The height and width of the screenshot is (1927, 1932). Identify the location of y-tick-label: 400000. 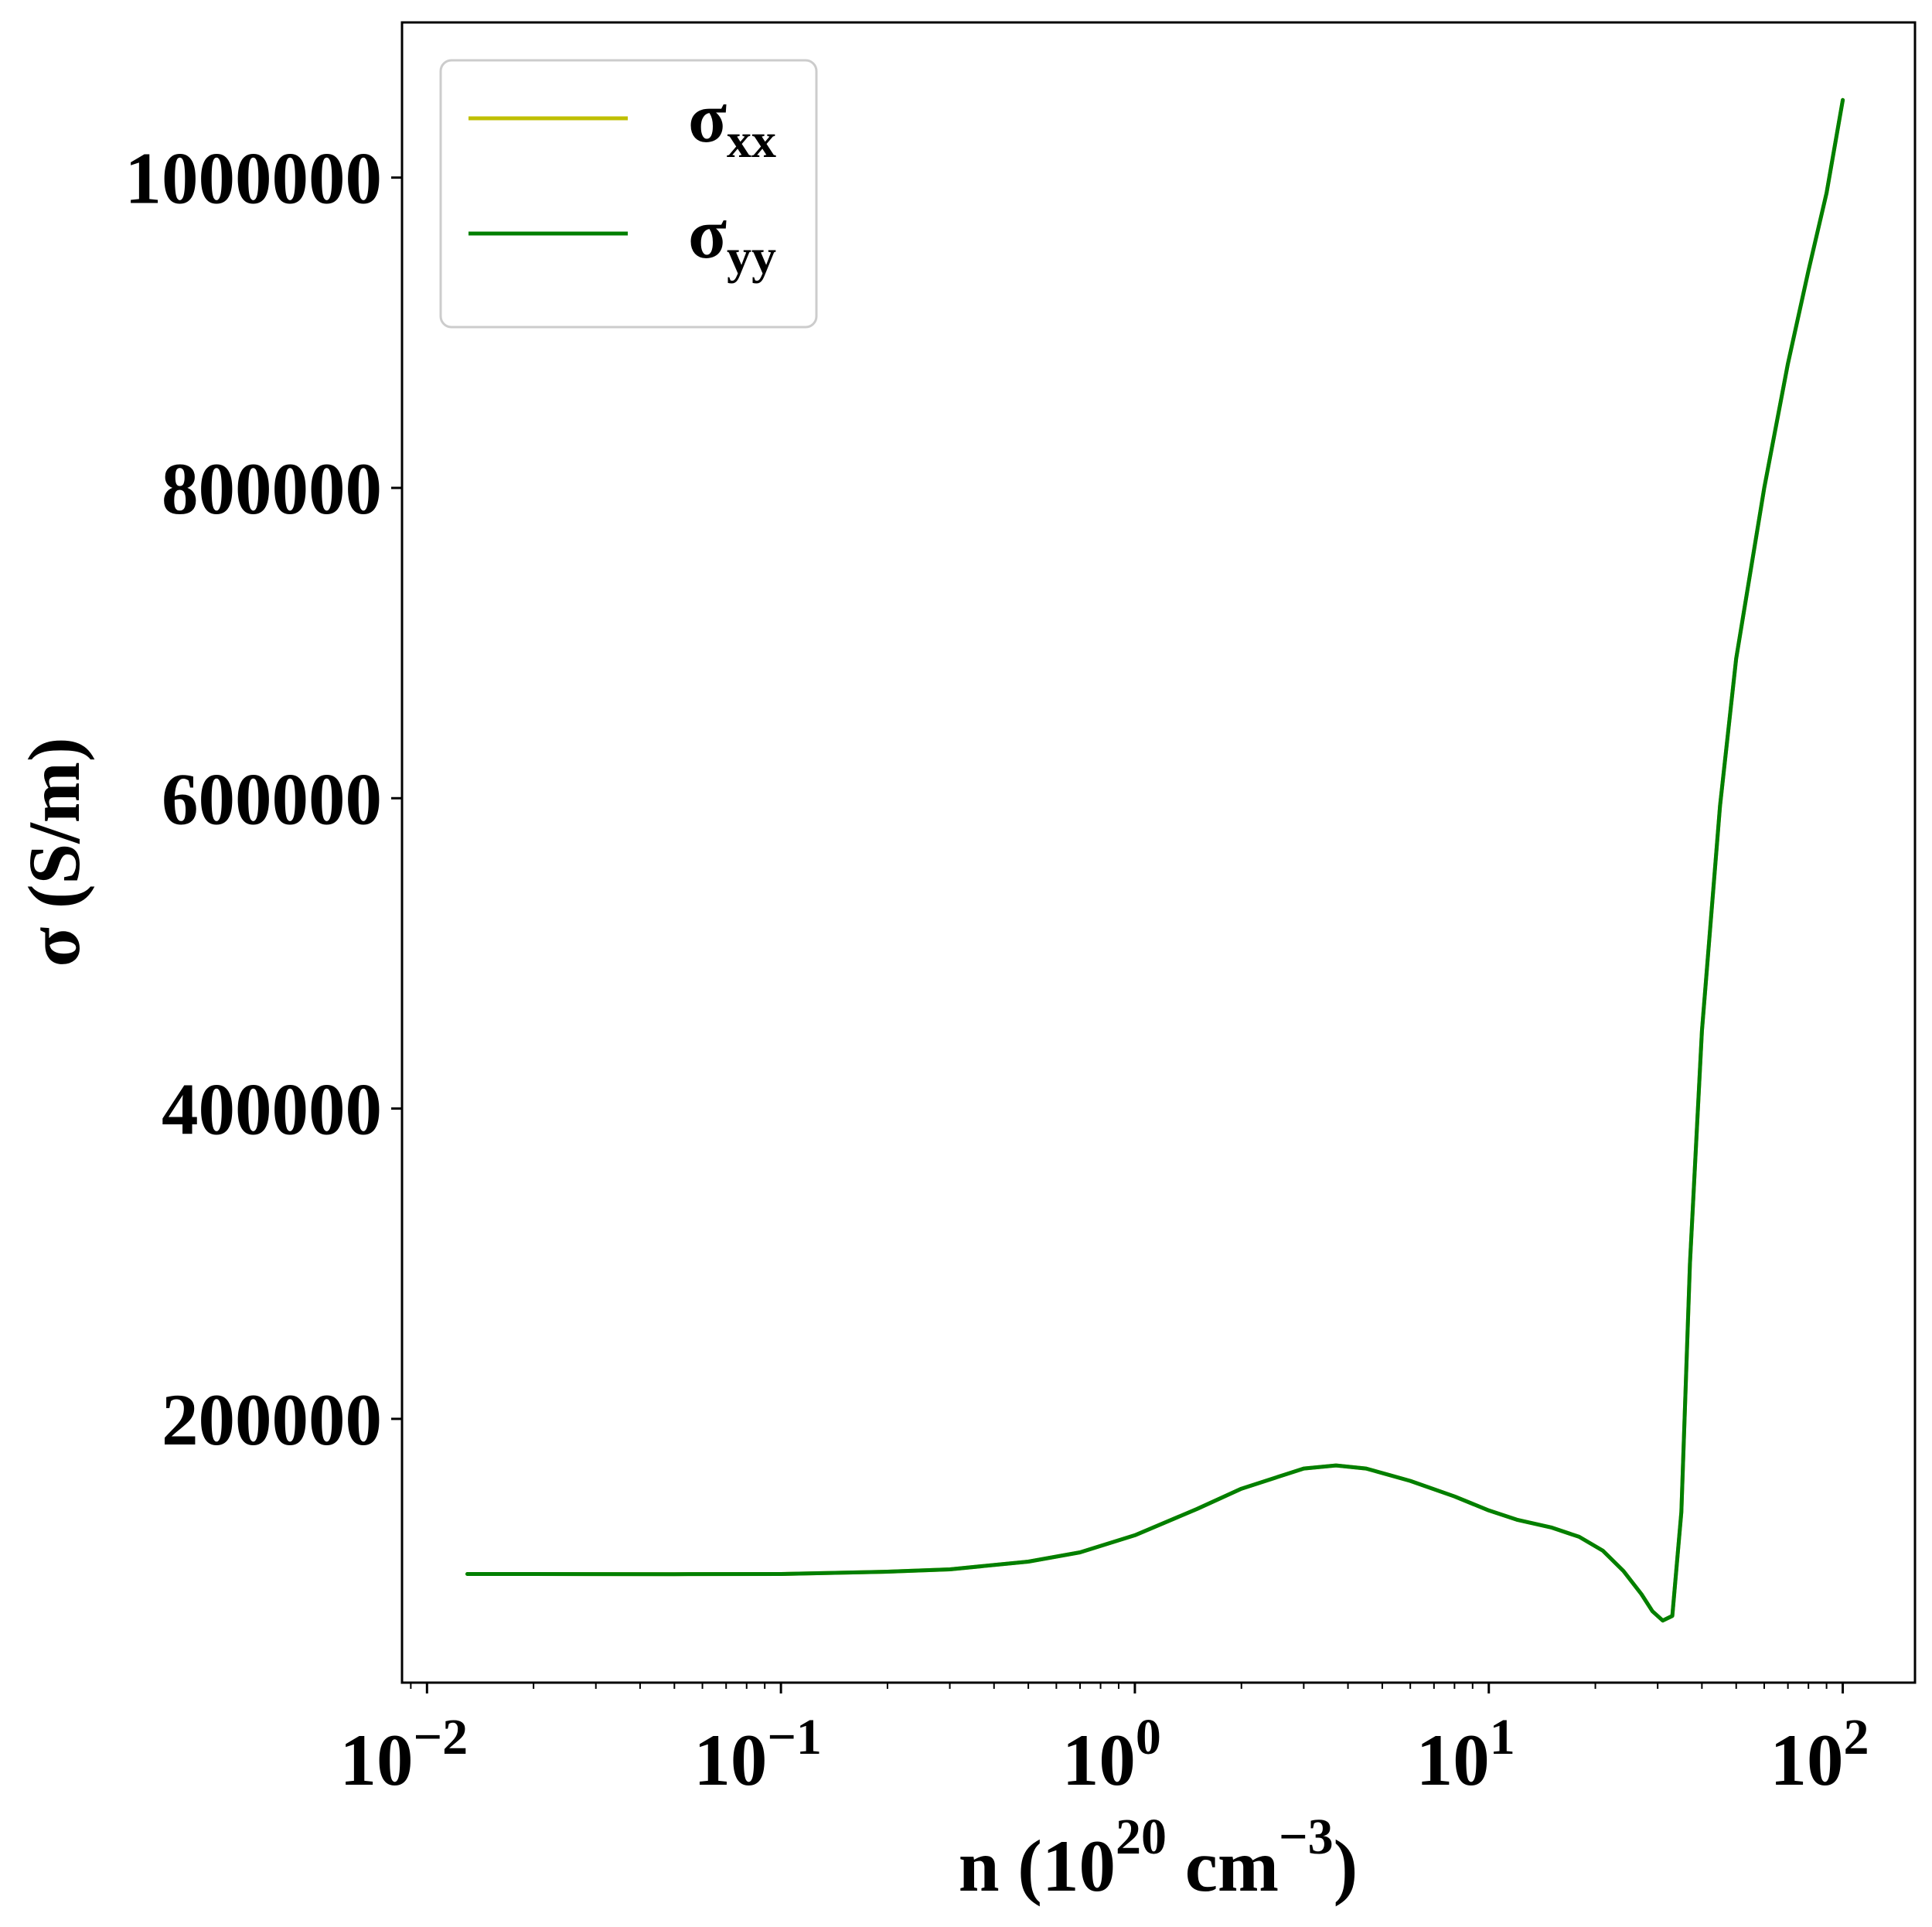
(272, 1110).